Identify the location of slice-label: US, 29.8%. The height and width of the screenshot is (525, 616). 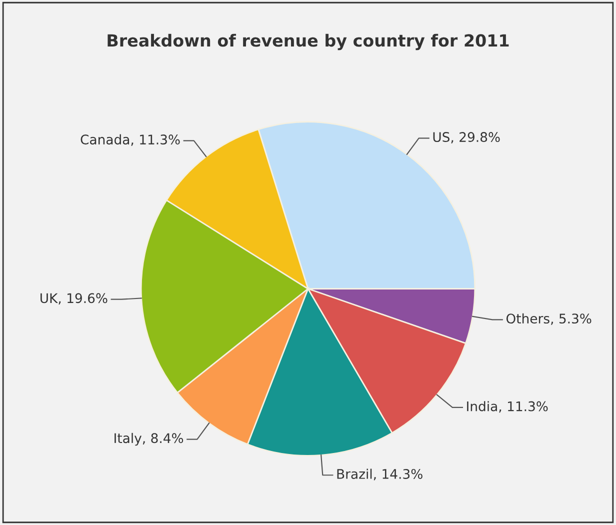
(466, 138).